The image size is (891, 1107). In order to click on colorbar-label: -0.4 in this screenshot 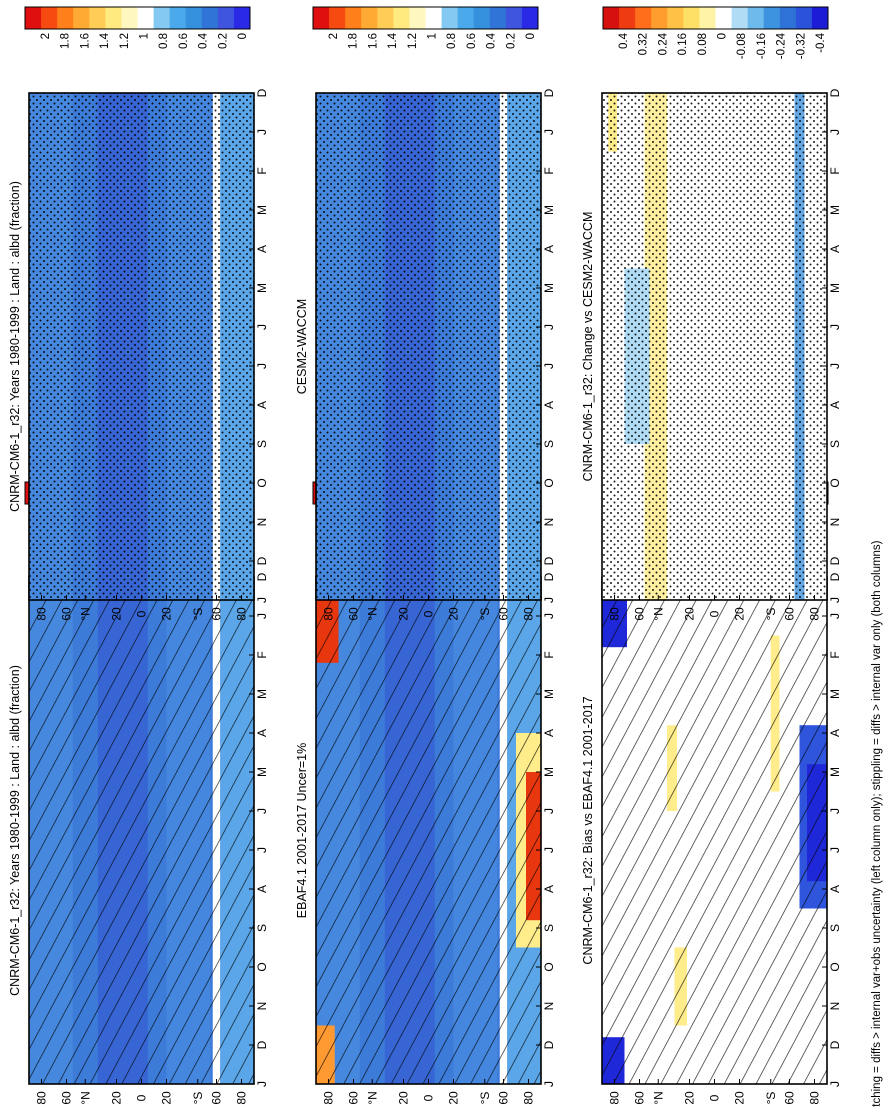, I will do `click(821, 42)`.